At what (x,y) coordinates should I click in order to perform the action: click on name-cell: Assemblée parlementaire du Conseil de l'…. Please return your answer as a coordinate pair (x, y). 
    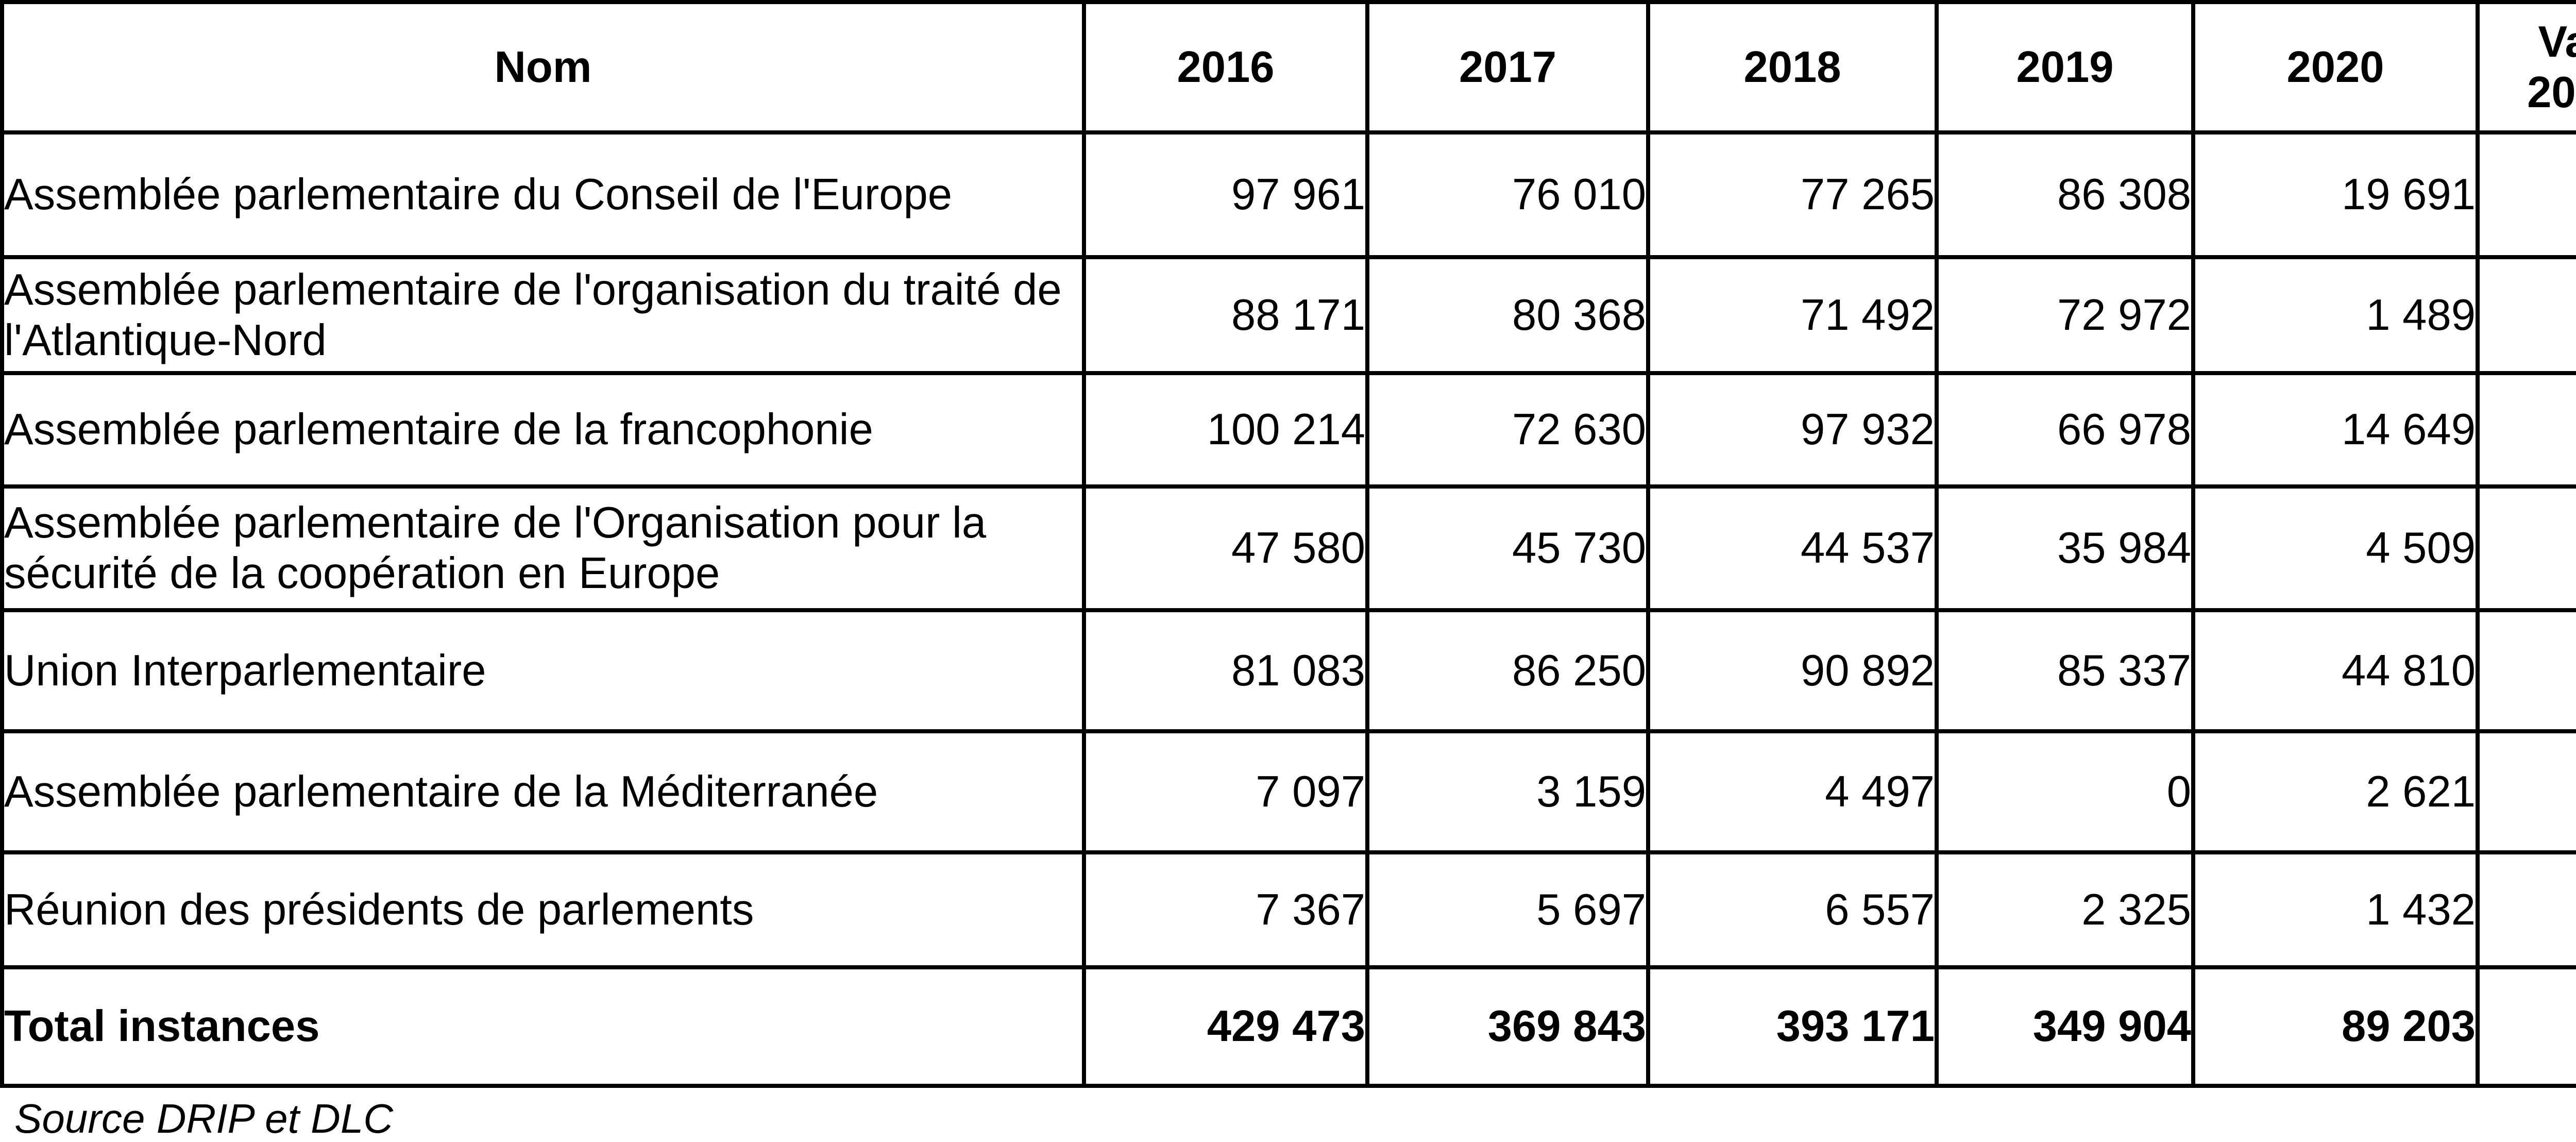
    Looking at the image, I should click on (543, 194).